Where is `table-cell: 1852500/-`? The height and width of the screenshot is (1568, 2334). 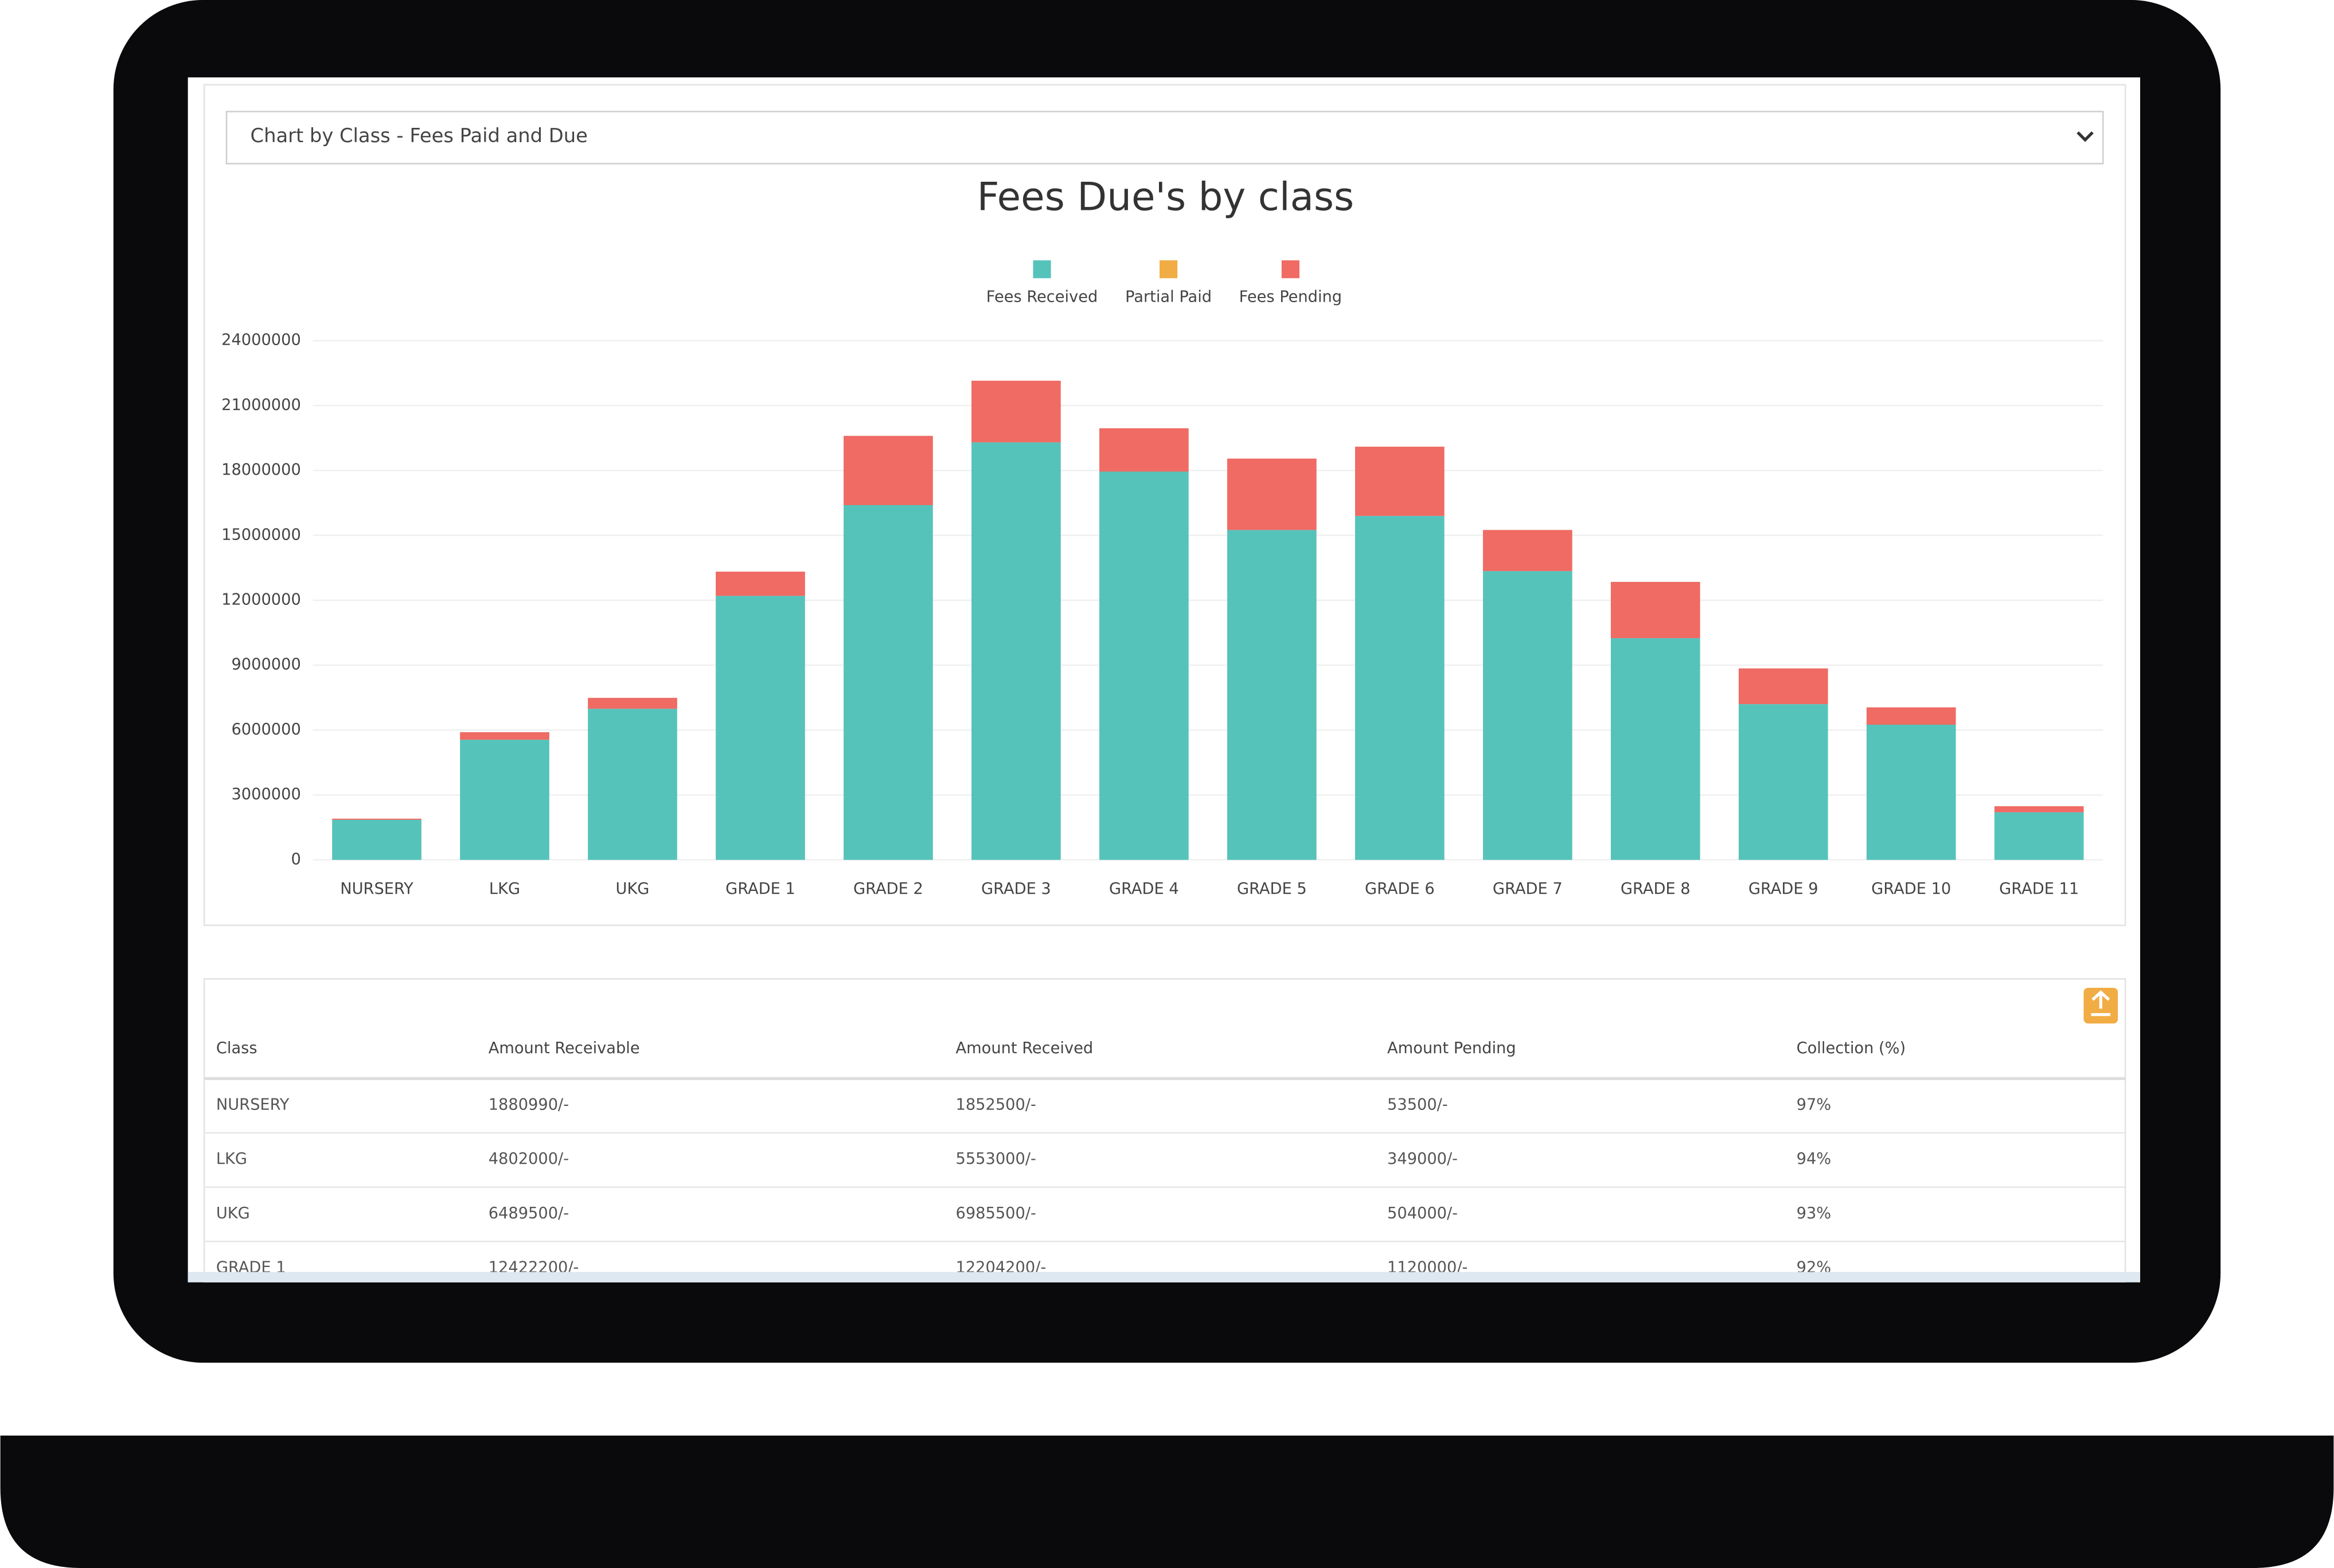 table-cell: 1852500/- is located at coordinates (996, 1104).